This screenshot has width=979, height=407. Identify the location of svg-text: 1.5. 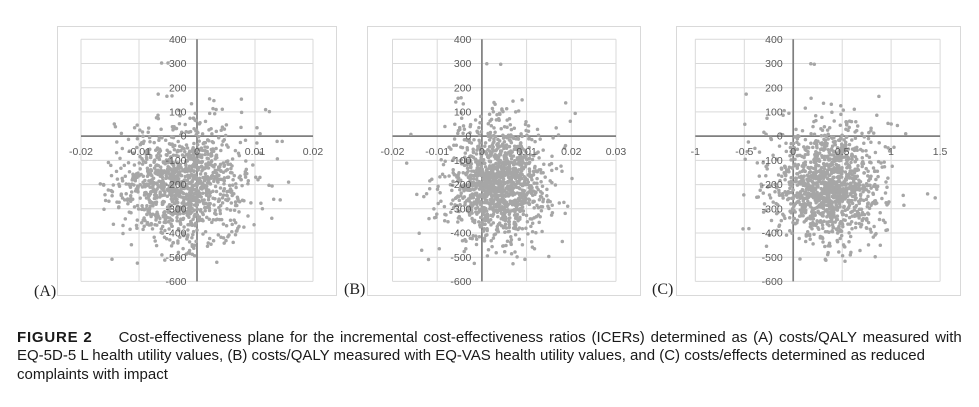
(940, 152).